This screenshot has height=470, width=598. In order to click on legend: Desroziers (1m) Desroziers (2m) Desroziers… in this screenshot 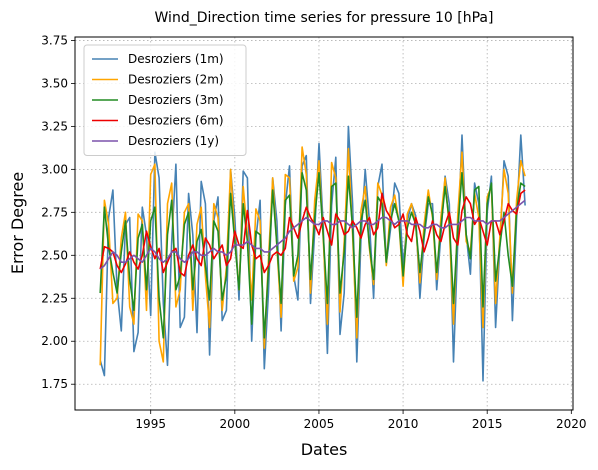, I will do `click(165, 100)`.